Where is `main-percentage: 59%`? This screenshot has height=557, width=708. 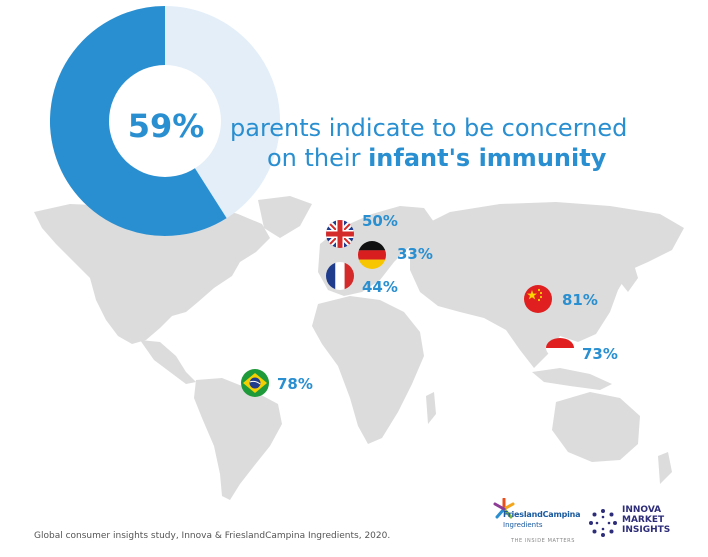 main-percentage: 59% is located at coordinates (166, 126).